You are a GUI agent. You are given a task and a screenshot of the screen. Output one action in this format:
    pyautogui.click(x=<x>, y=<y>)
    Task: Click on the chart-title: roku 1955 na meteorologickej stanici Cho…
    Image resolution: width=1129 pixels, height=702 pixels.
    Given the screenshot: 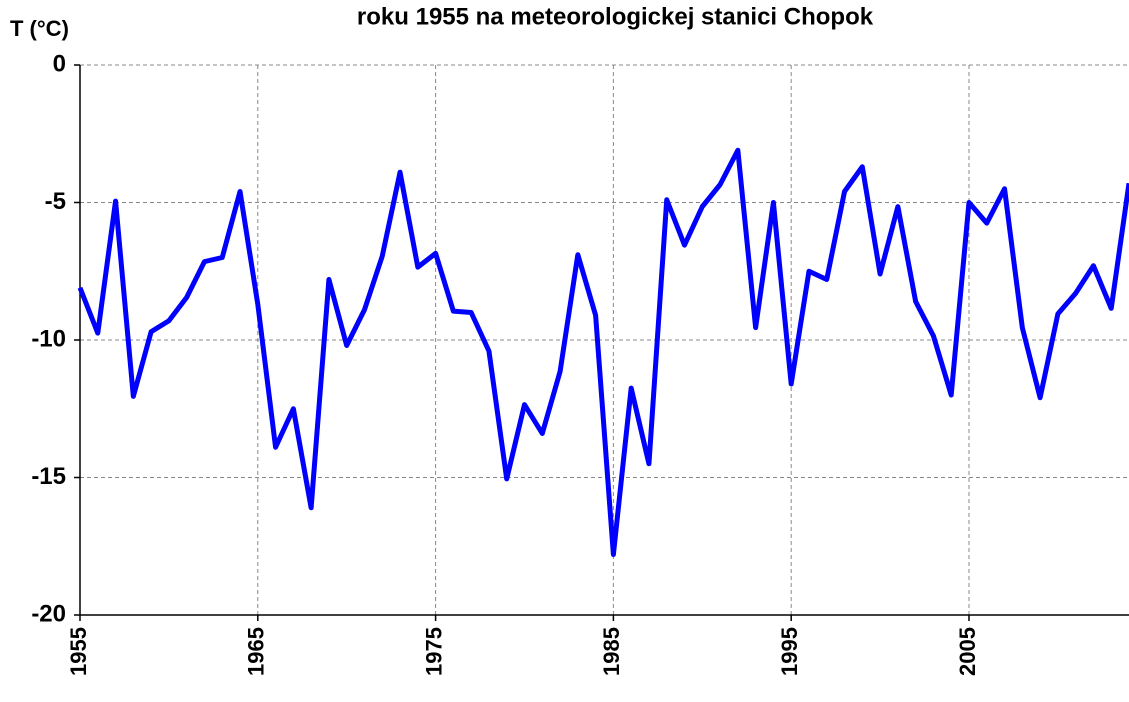 What is the action you would take?
    pyautogui.click(x=615, y=16)
    